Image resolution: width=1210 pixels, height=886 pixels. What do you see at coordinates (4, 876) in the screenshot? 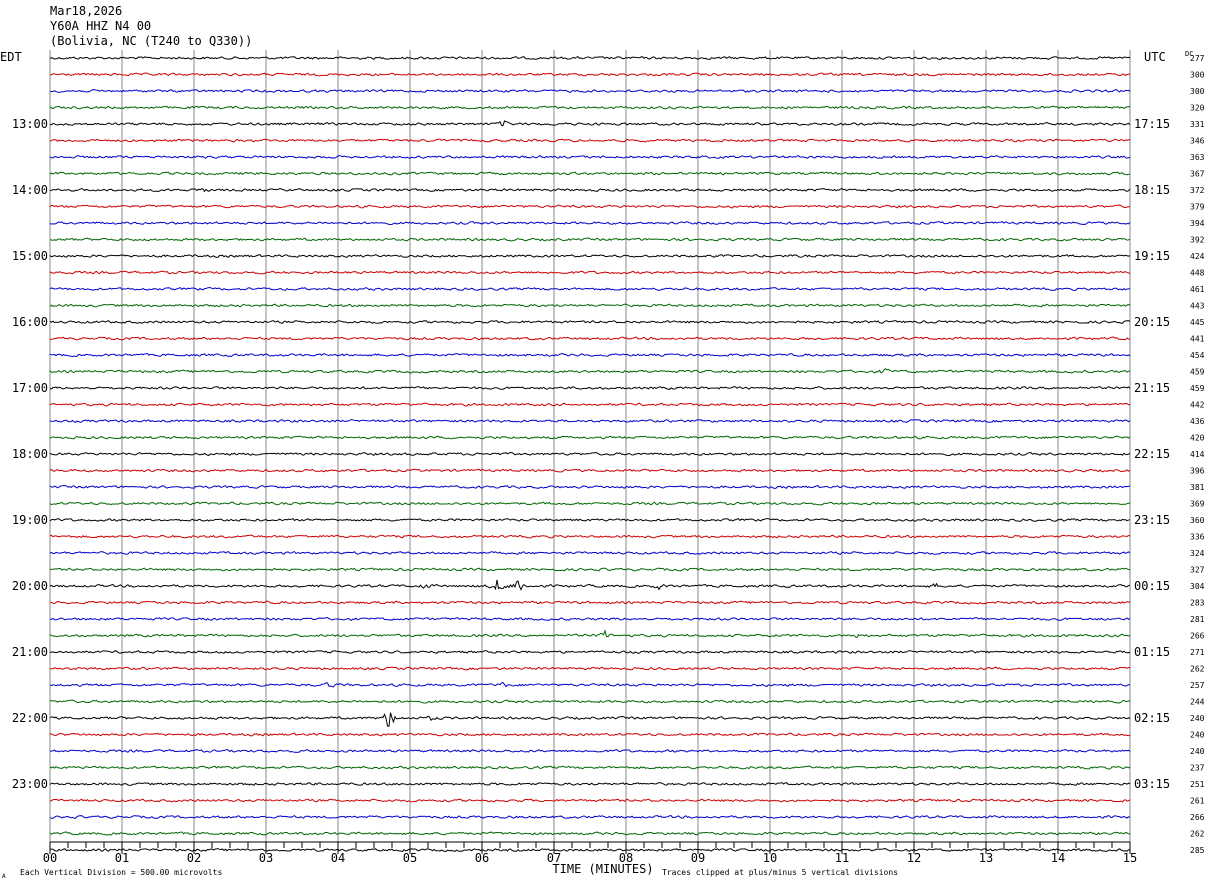
I see `corner-mark: A` at bounding box center [4, 876].